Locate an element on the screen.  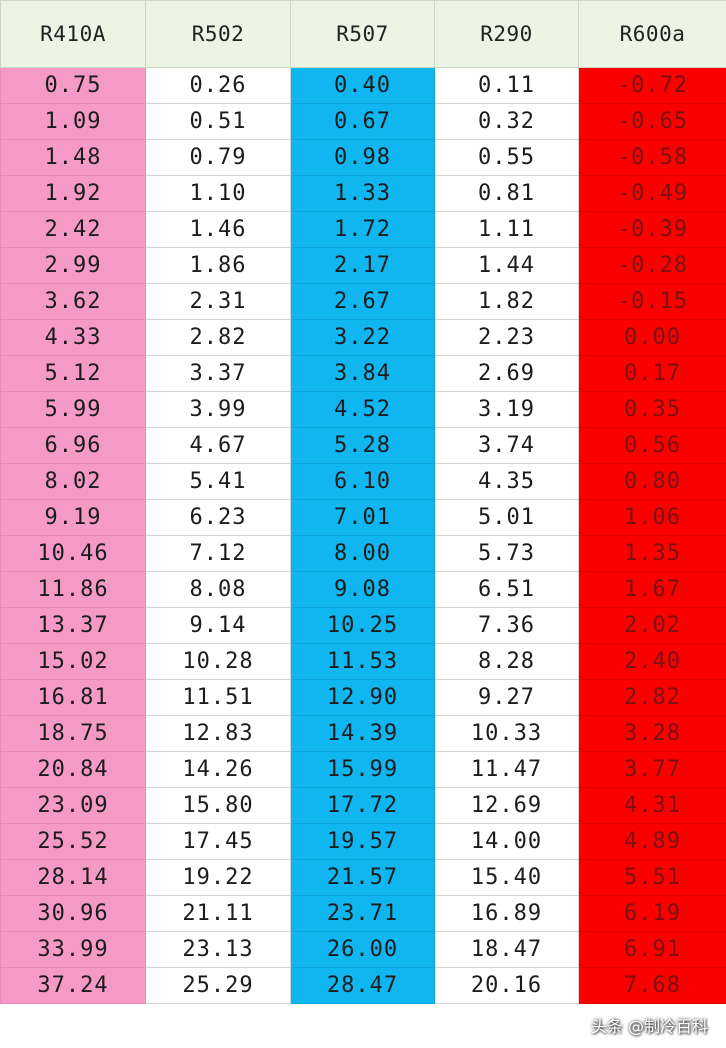
cell-r410a: 5.12 is located at coordinates (73, 373).